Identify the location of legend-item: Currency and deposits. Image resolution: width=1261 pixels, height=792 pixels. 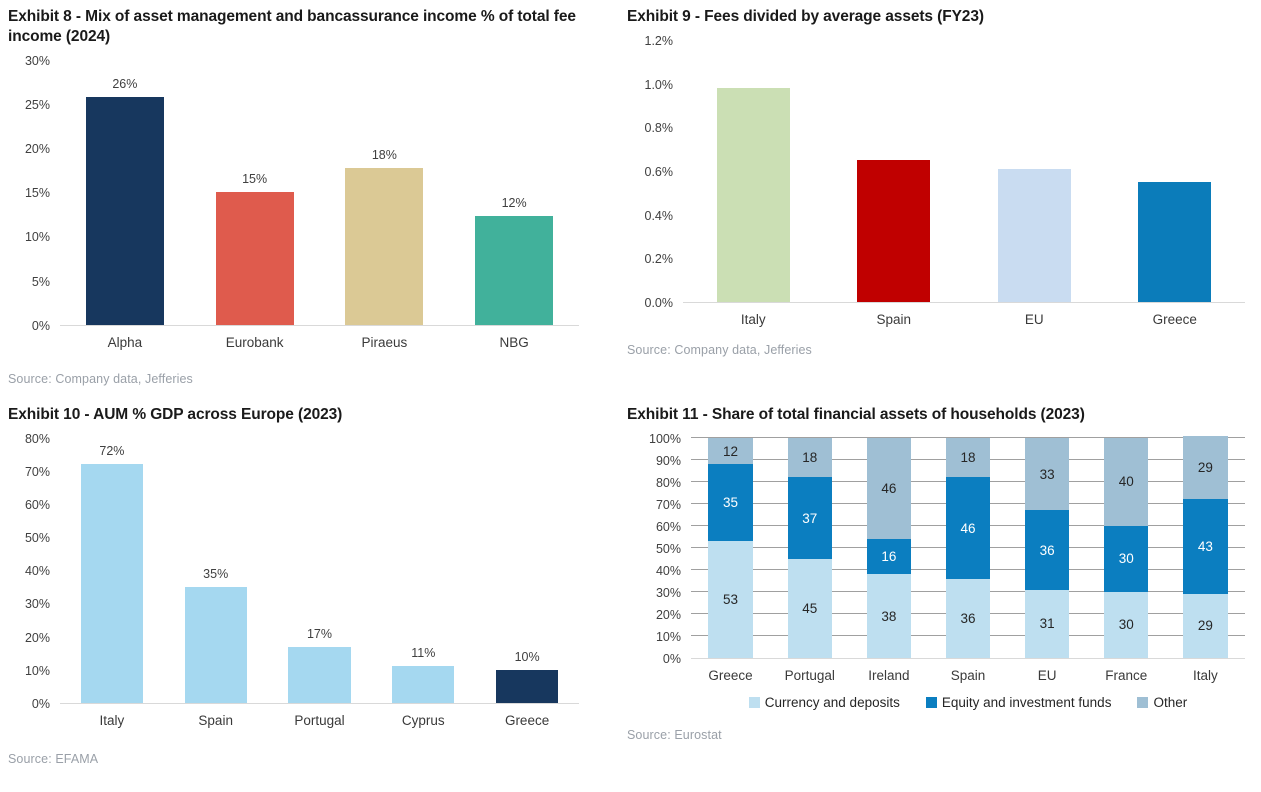
(824, 702).